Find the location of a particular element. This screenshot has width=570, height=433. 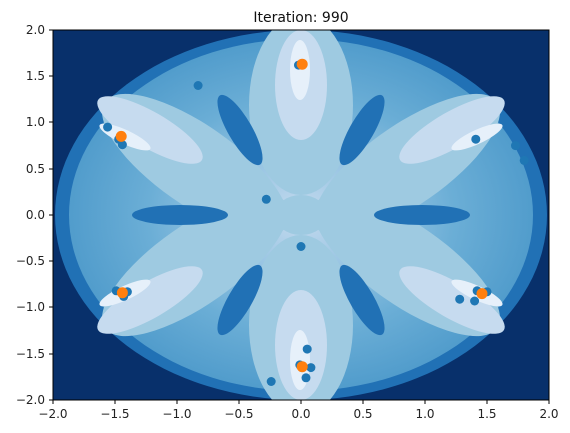

x-tick-label: −1.0 is located at coordinates (176, 414).